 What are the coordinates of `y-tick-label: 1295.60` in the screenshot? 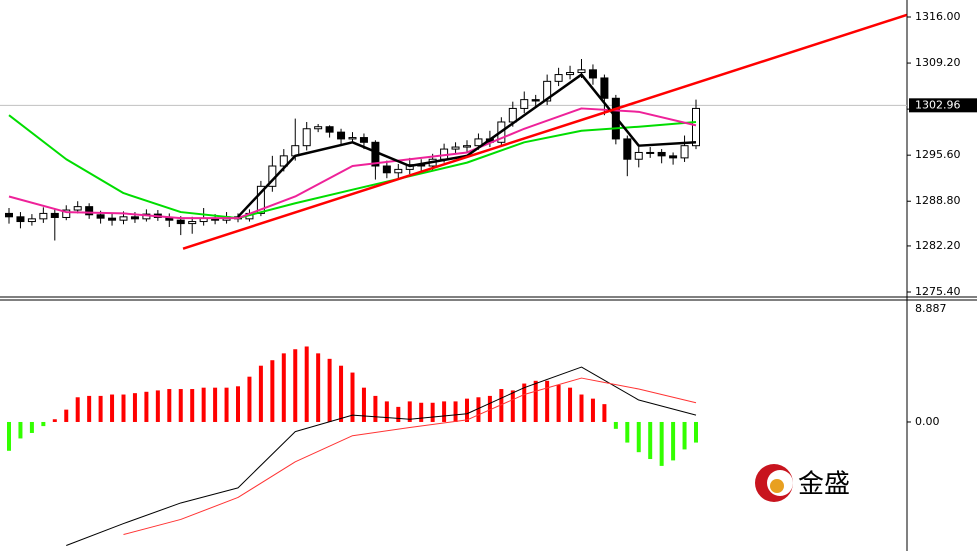 It's located at (938, 154).